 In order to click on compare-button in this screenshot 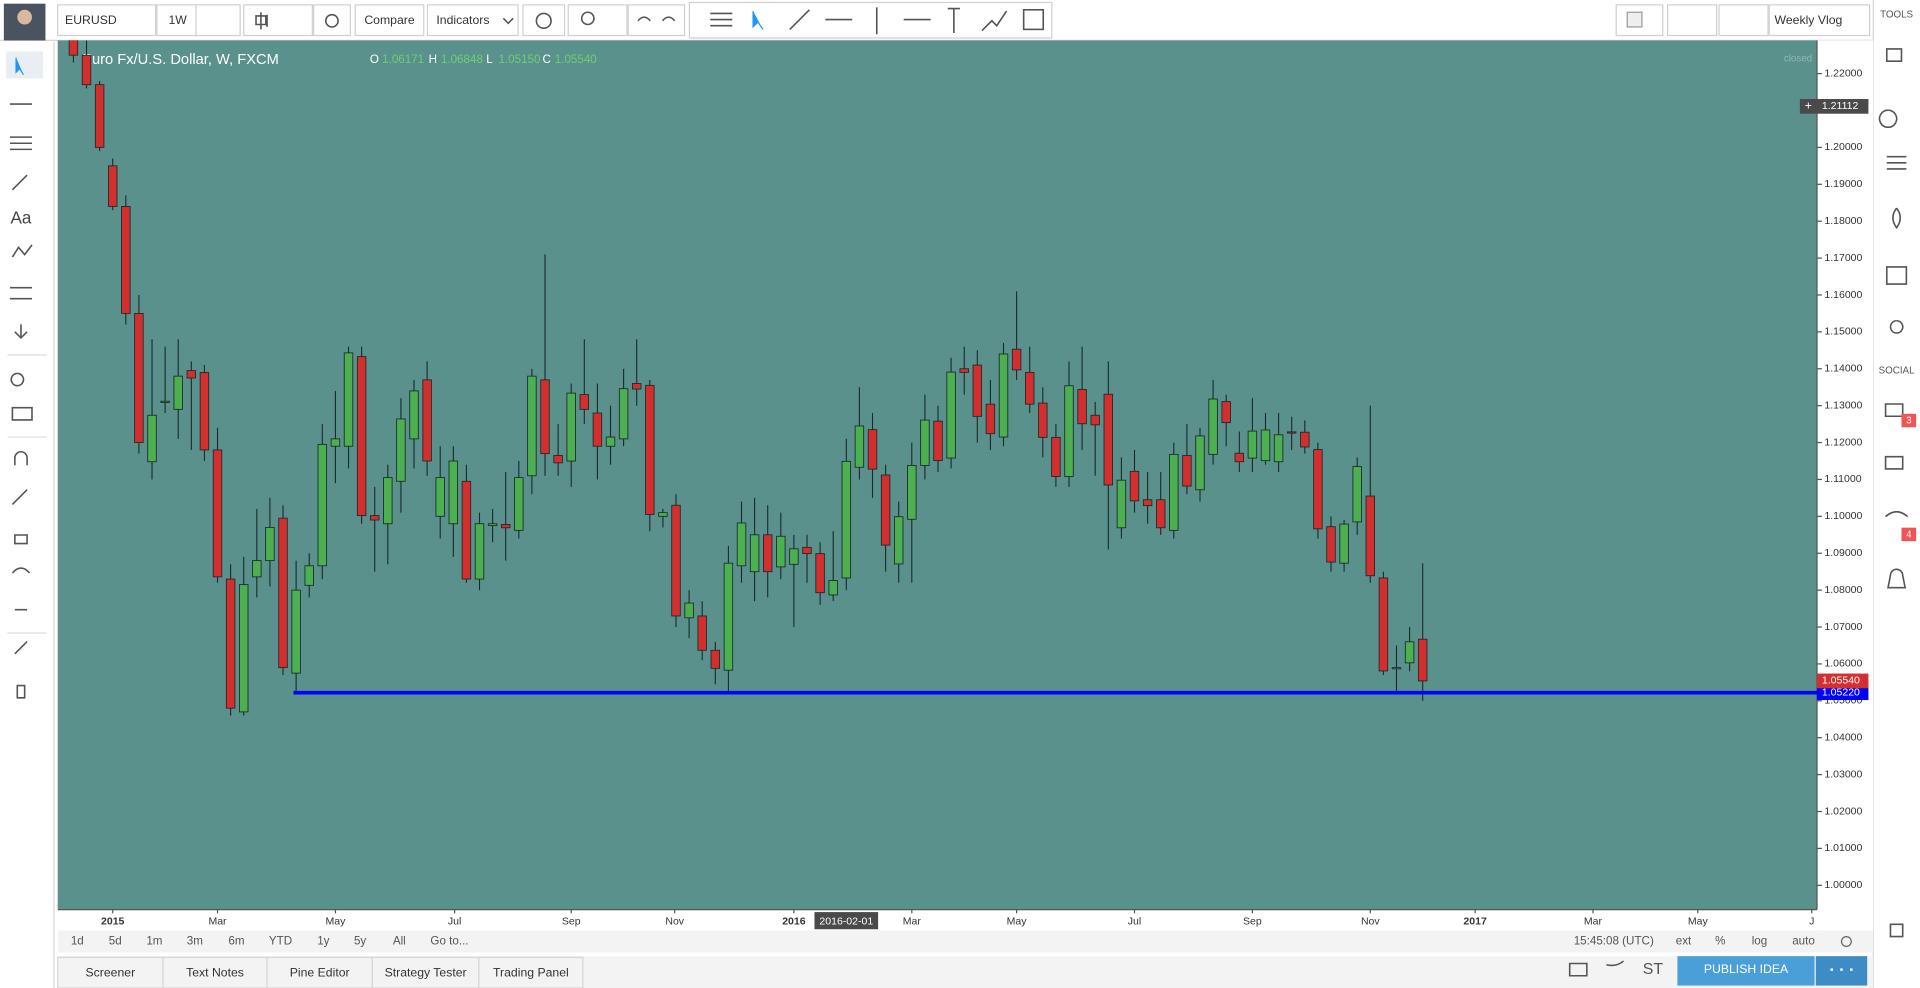, I will do `click(389, 20)`.